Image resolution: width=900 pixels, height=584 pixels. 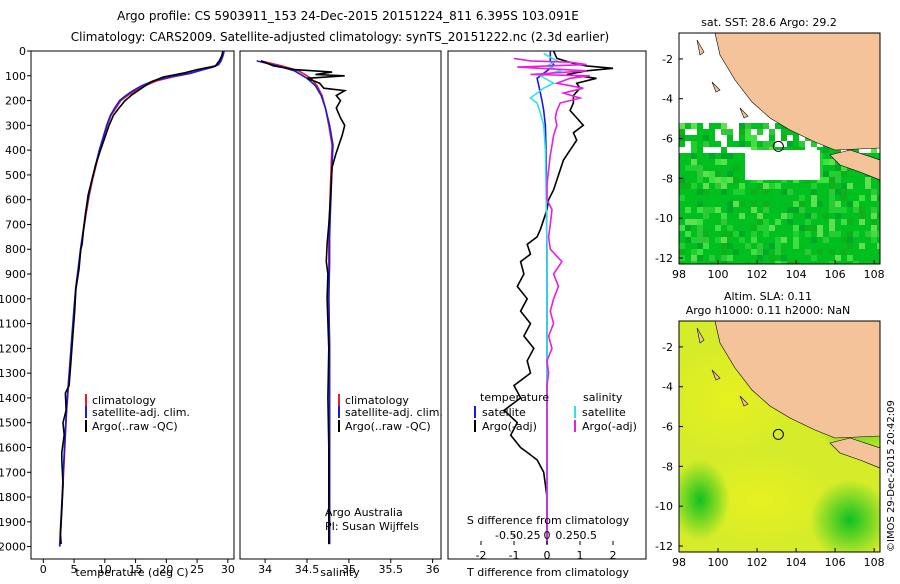 What do you see at coordinates (74, 569) in the screenshot?
I see `temperature-tick-label: 5` at bounding box center [74, 569].